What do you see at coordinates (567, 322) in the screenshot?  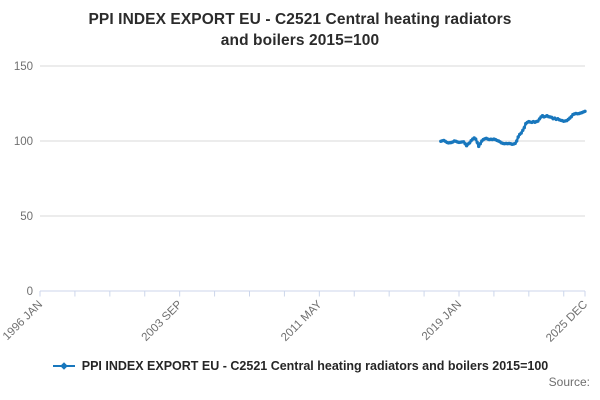 I see `x-axis-label-2025-dec: 2025 DEC` at bounding box center [567, 322].